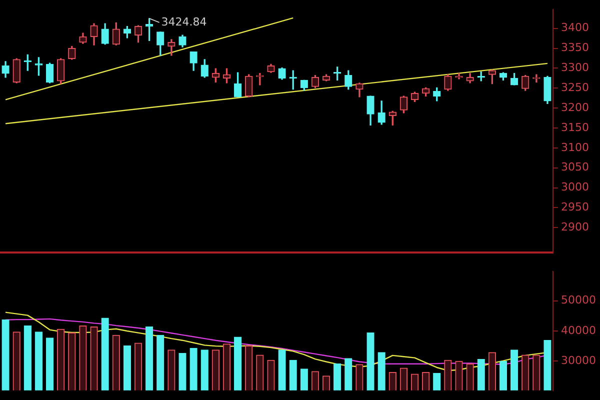 This screenshot has height=400, width=600. What do you see at coordinates (184, 21) in the screenshot?
I see `annotation: 3424.84` at bounding box center [184, 21].